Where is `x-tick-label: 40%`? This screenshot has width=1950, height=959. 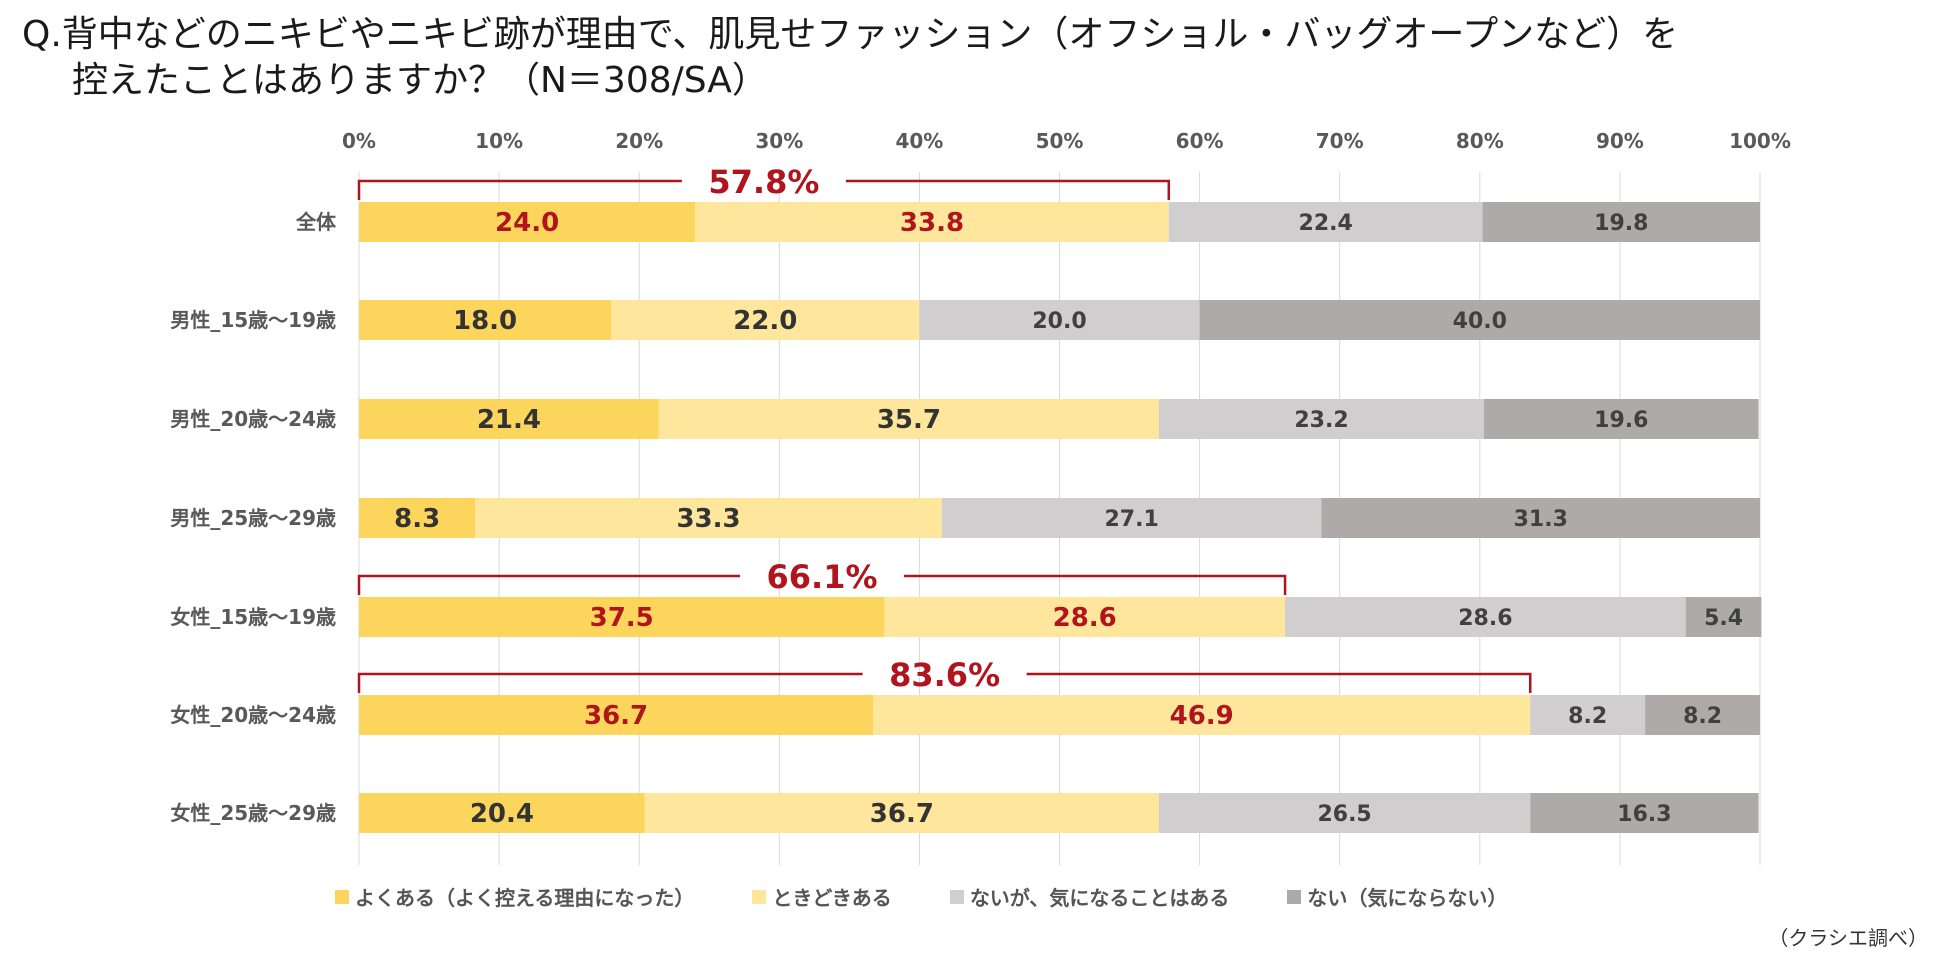
x-tick-label: 40% is located at coordinates (919, 141).